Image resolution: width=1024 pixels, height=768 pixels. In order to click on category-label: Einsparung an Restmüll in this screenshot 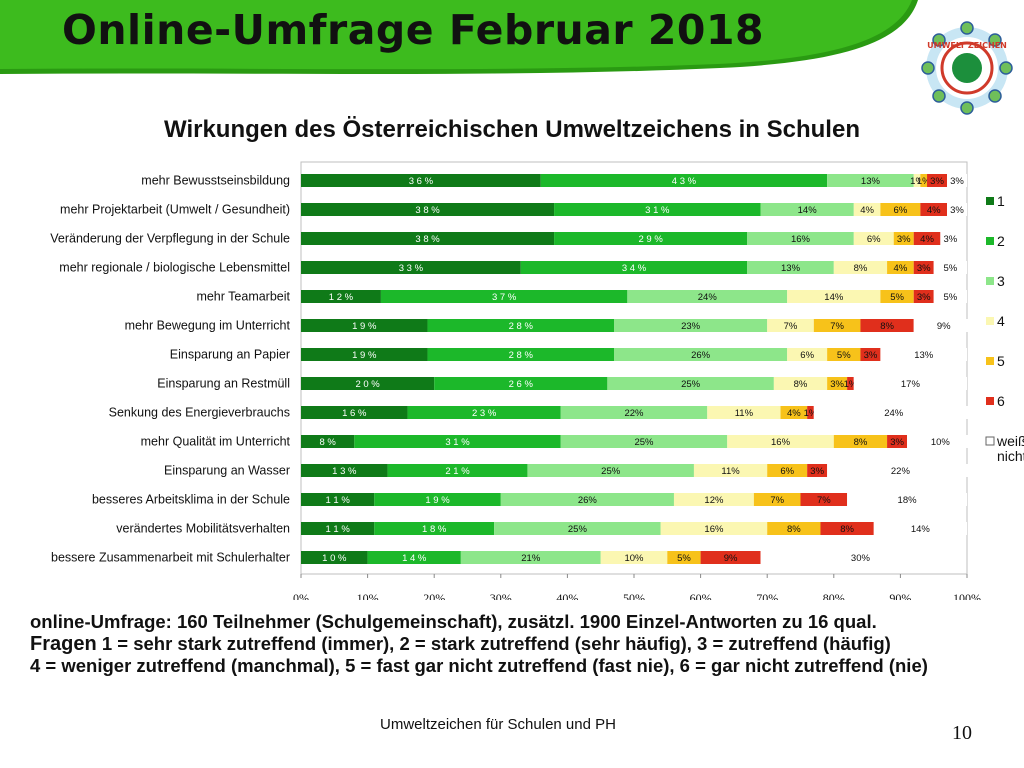, I will do `click(223, 384)`.